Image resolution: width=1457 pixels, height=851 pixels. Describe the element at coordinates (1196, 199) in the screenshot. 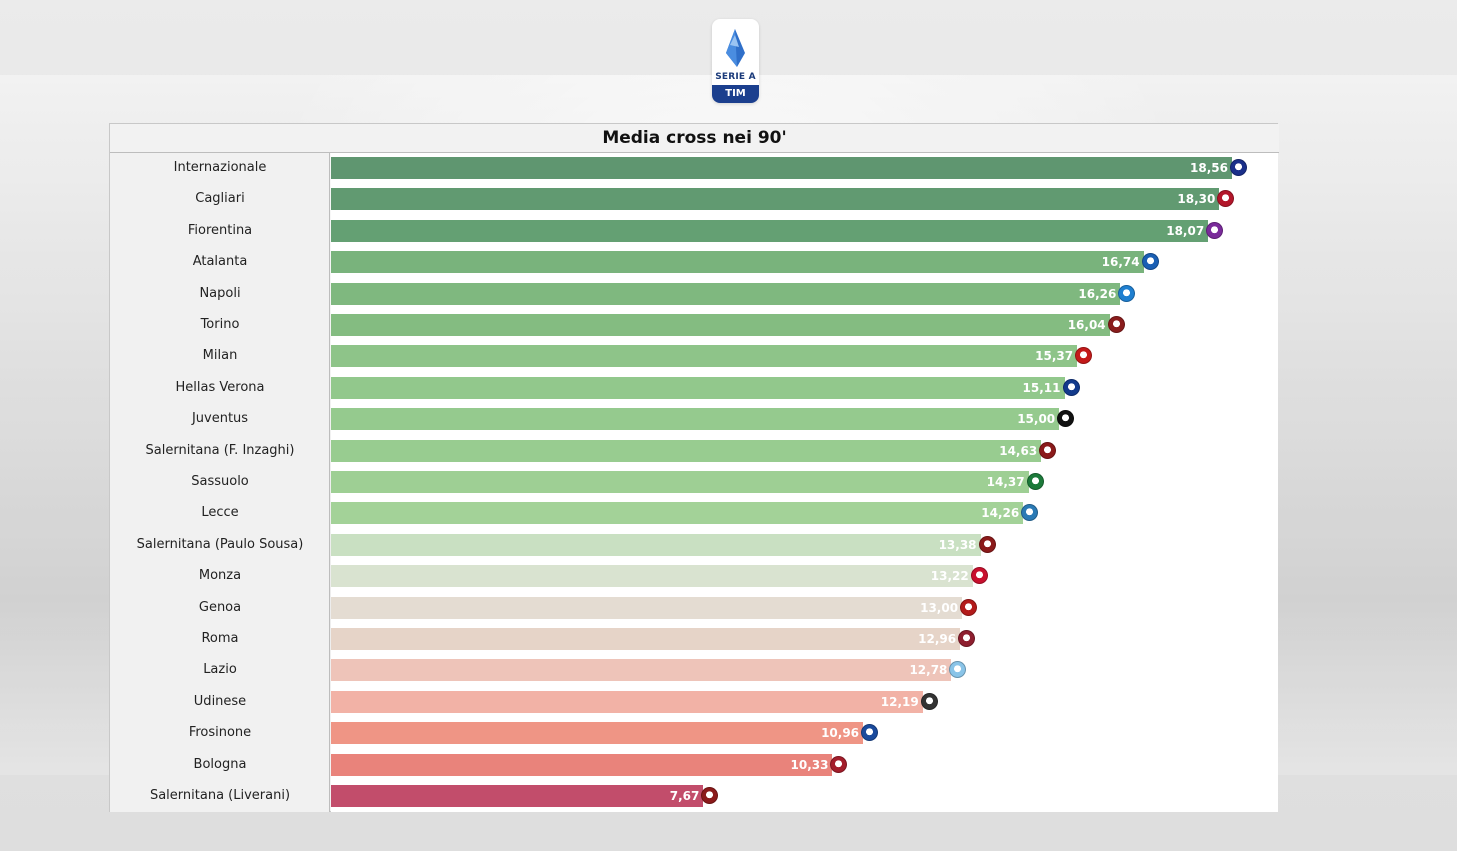

I see `value-label: 18,30` at that location.